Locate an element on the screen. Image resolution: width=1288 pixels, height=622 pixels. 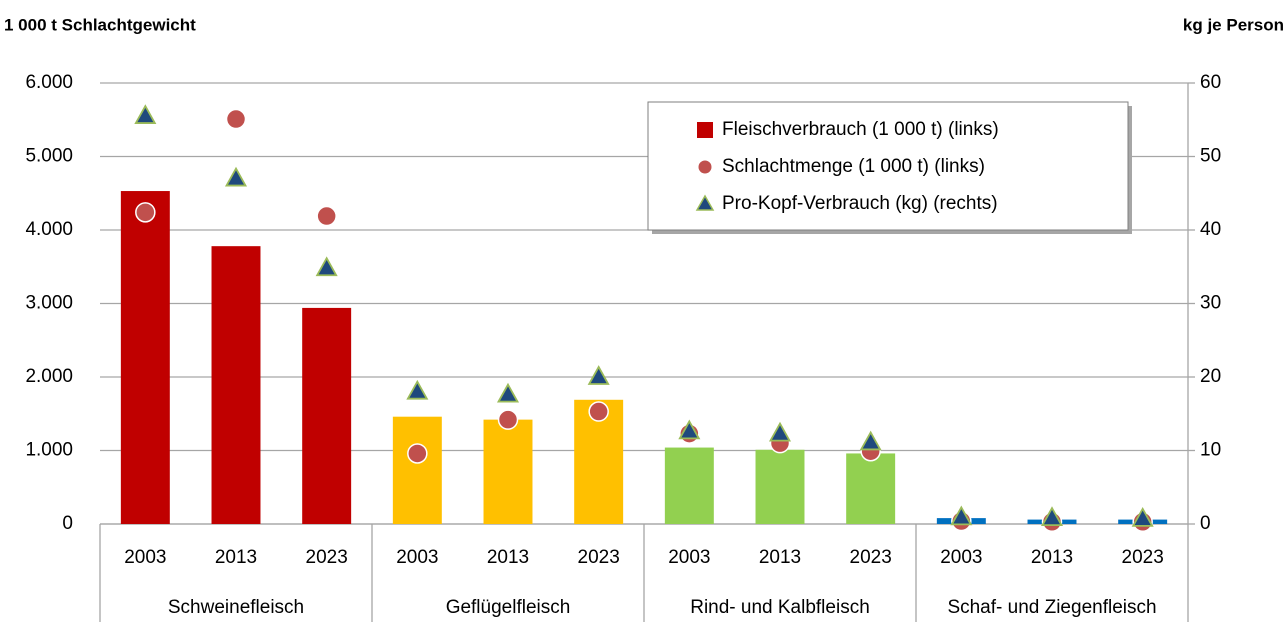
y-tick-label: 6.000 is located at coordinates (49, 82).